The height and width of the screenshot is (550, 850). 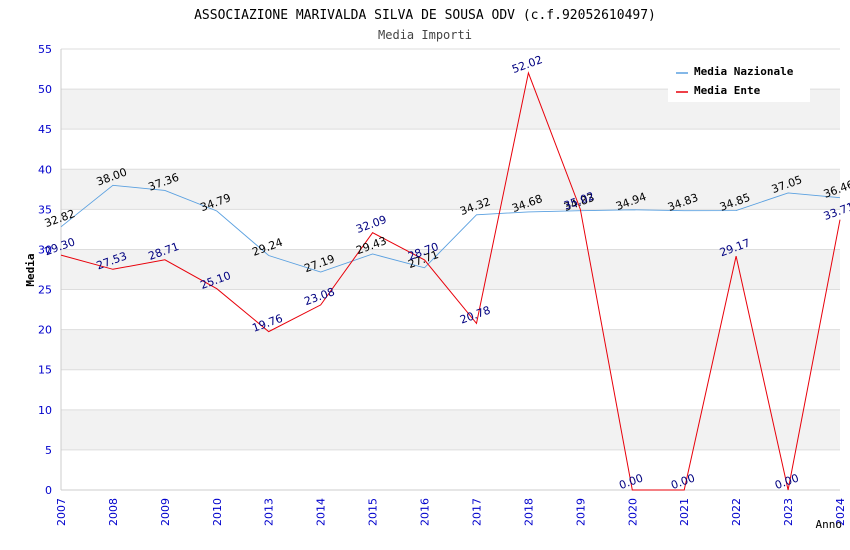 I want to click on x-tick-label: 2019, so click(x=580, y=512).